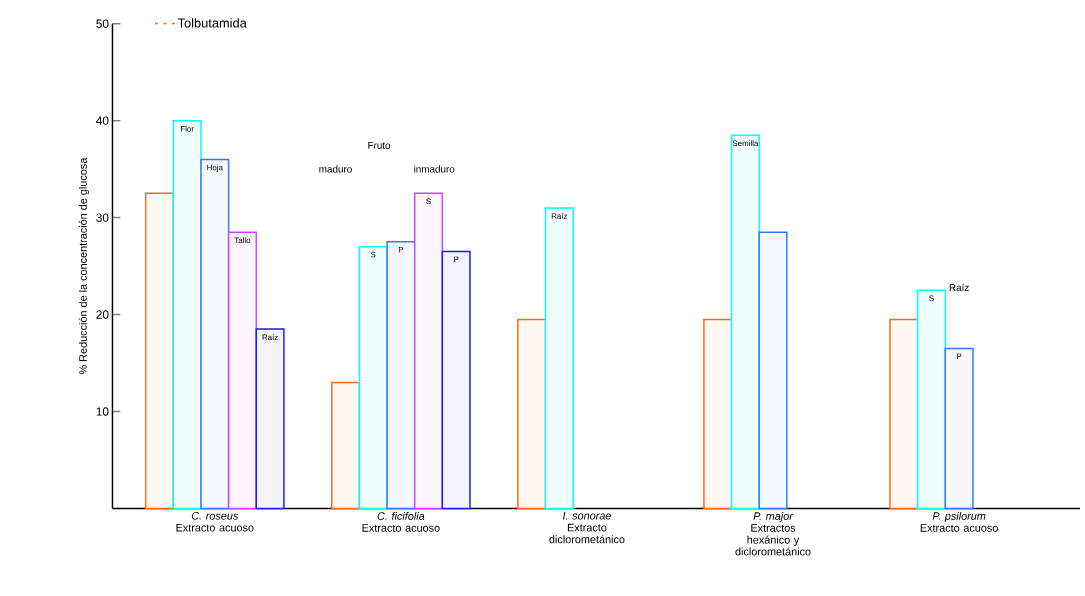 This screenshot has width=1085, height=596. Describe the element at coordinates (434, 169) in the screenshot. I see `annotation: inmaduro` at that location.